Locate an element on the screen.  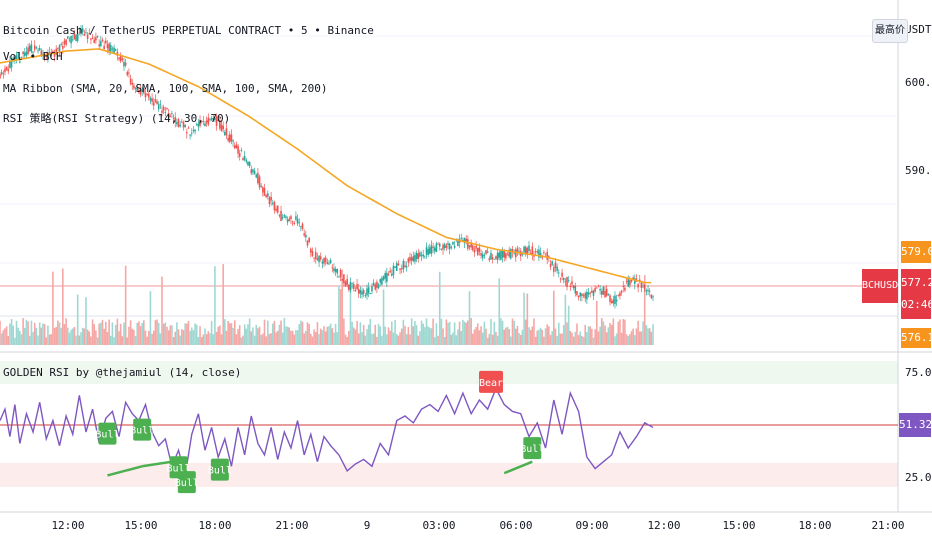
bear-signal: Bear is located at coordinates (491, 381).